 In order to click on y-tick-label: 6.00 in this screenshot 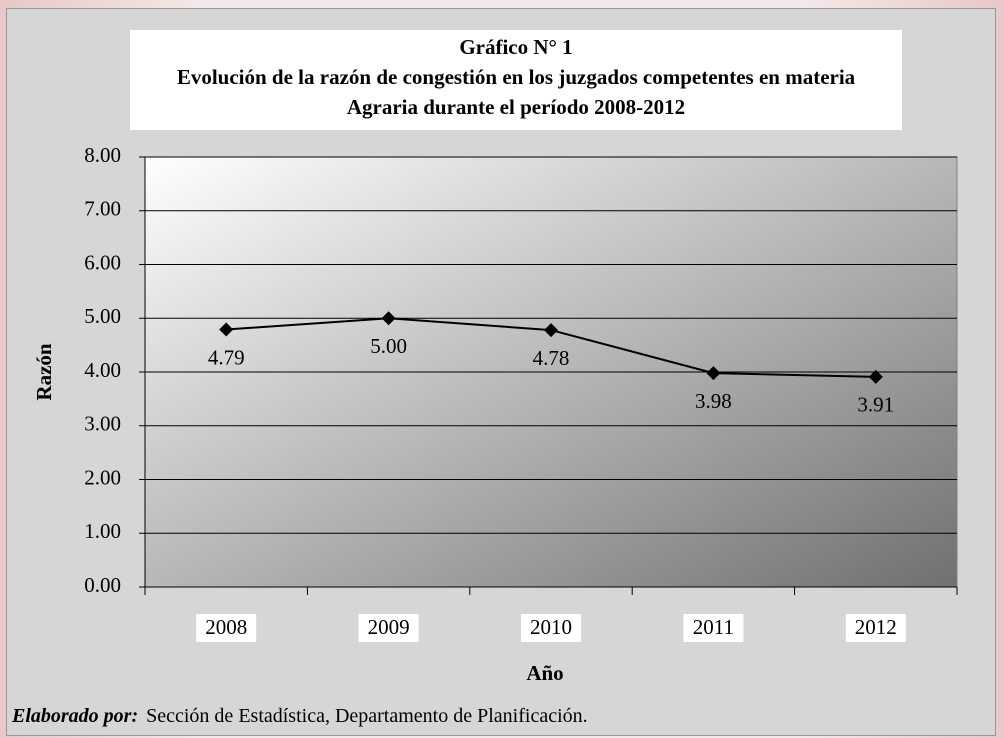, I will do `click(102, 262)`.